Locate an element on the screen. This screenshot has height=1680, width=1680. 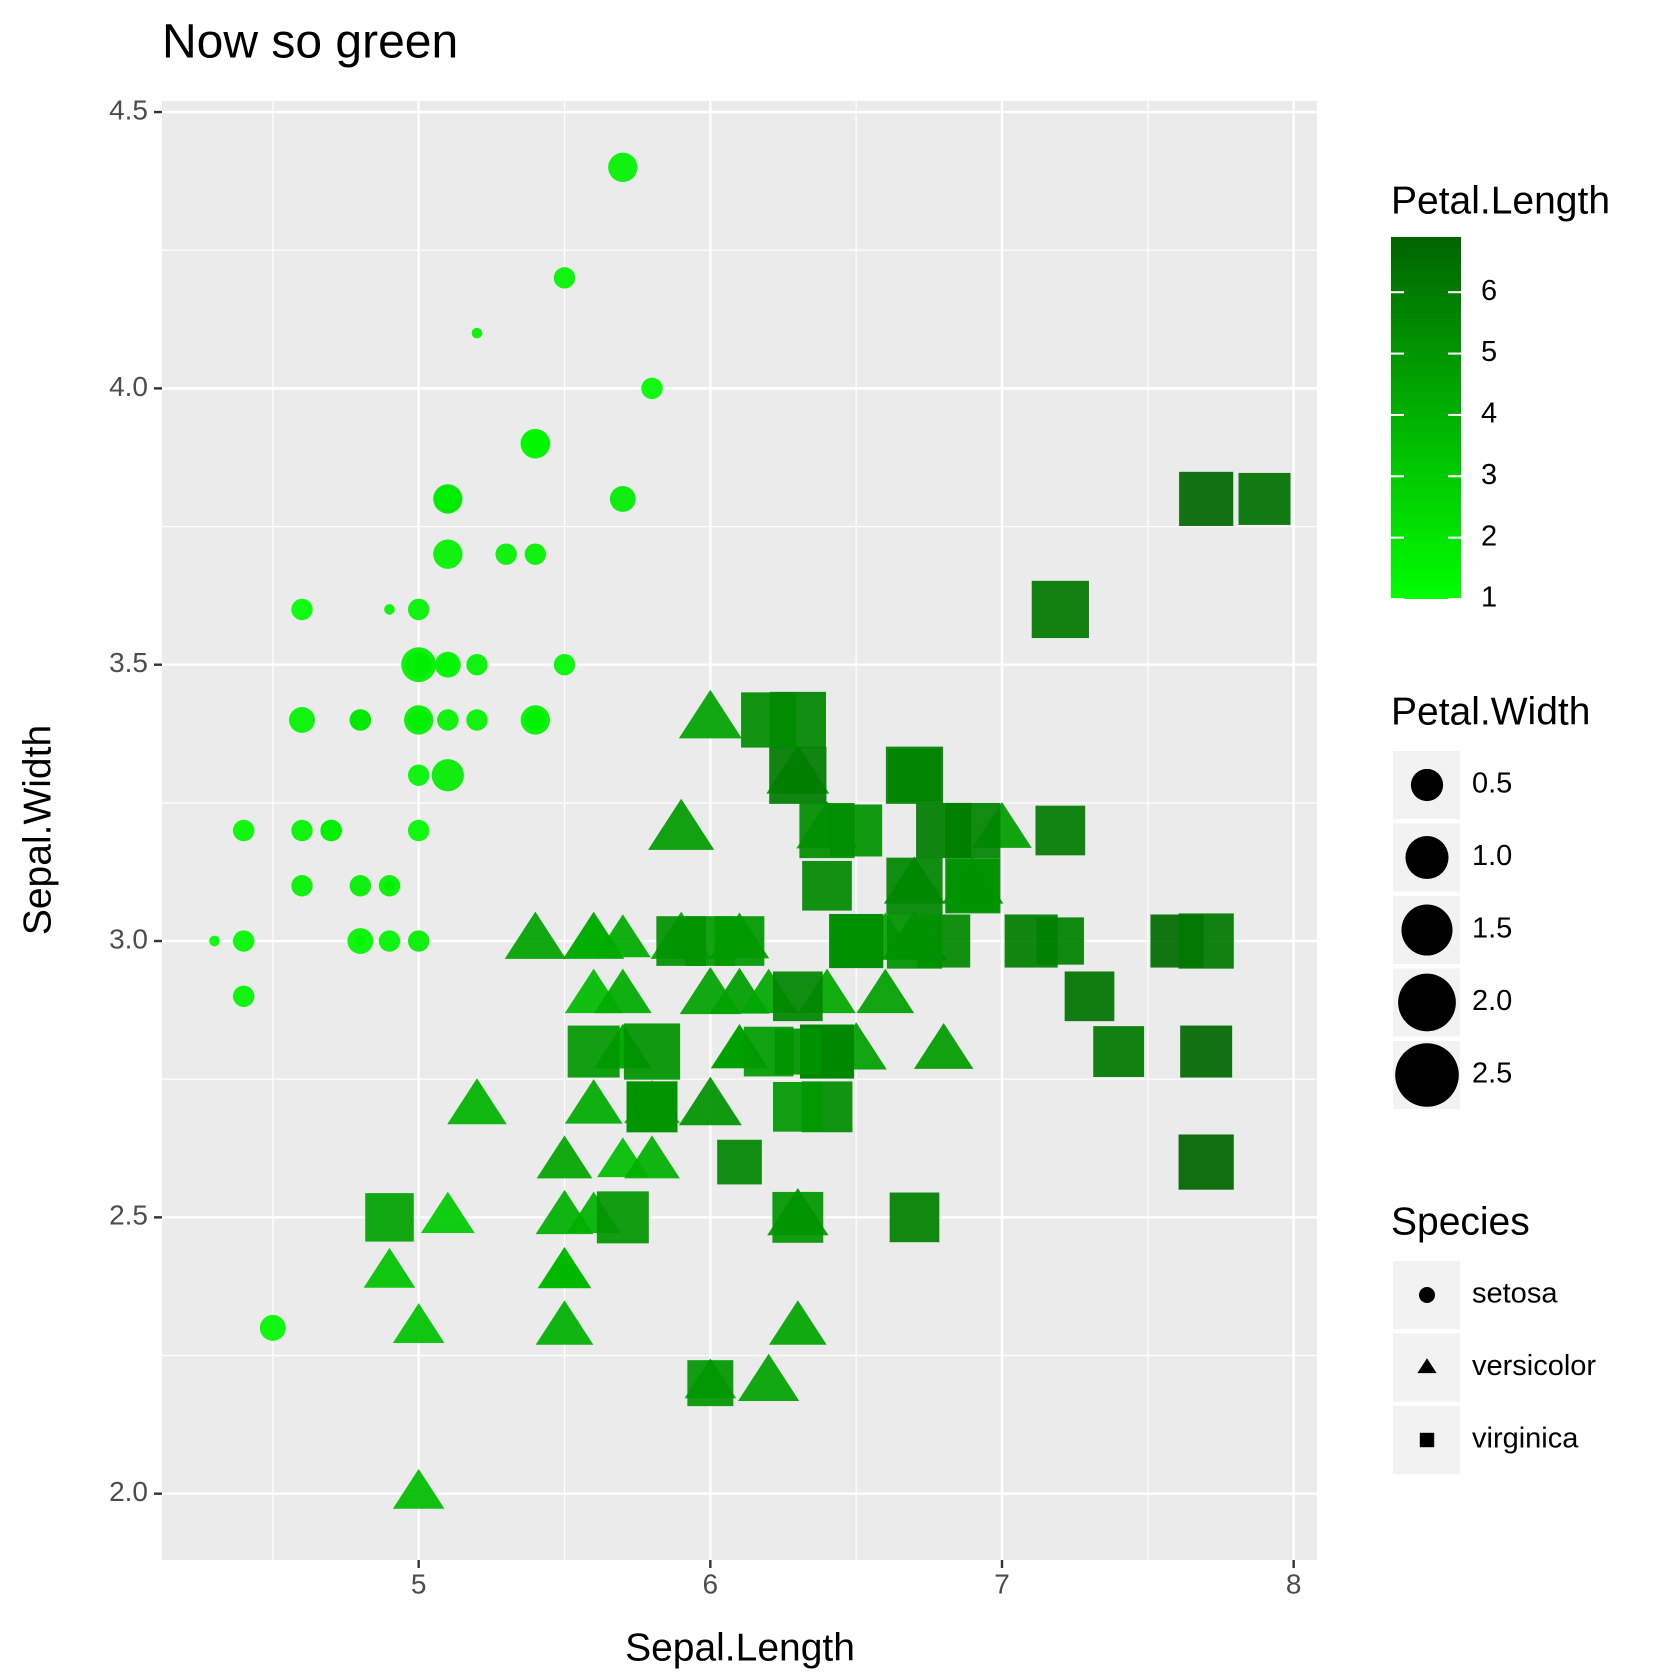
colorbar-label: 6 is located at coordinates (1489, 291).